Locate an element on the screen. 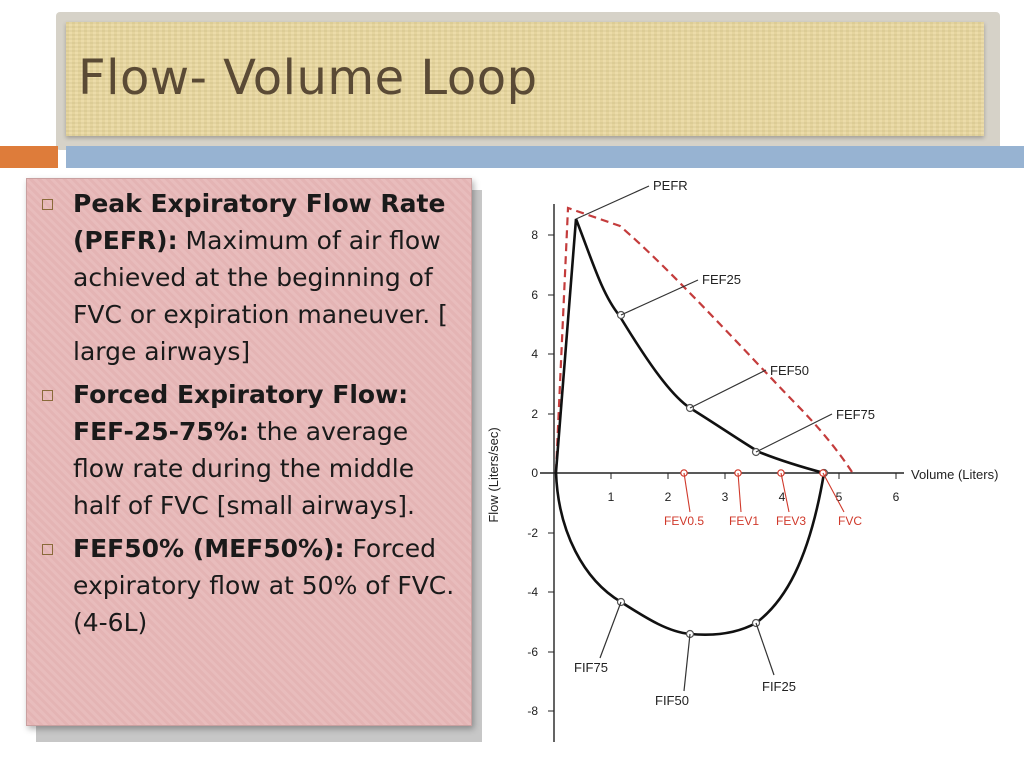 The width and height of the screenshot is (1024, 768). x-tick-label: 2 is located at coordinates (668, 497).